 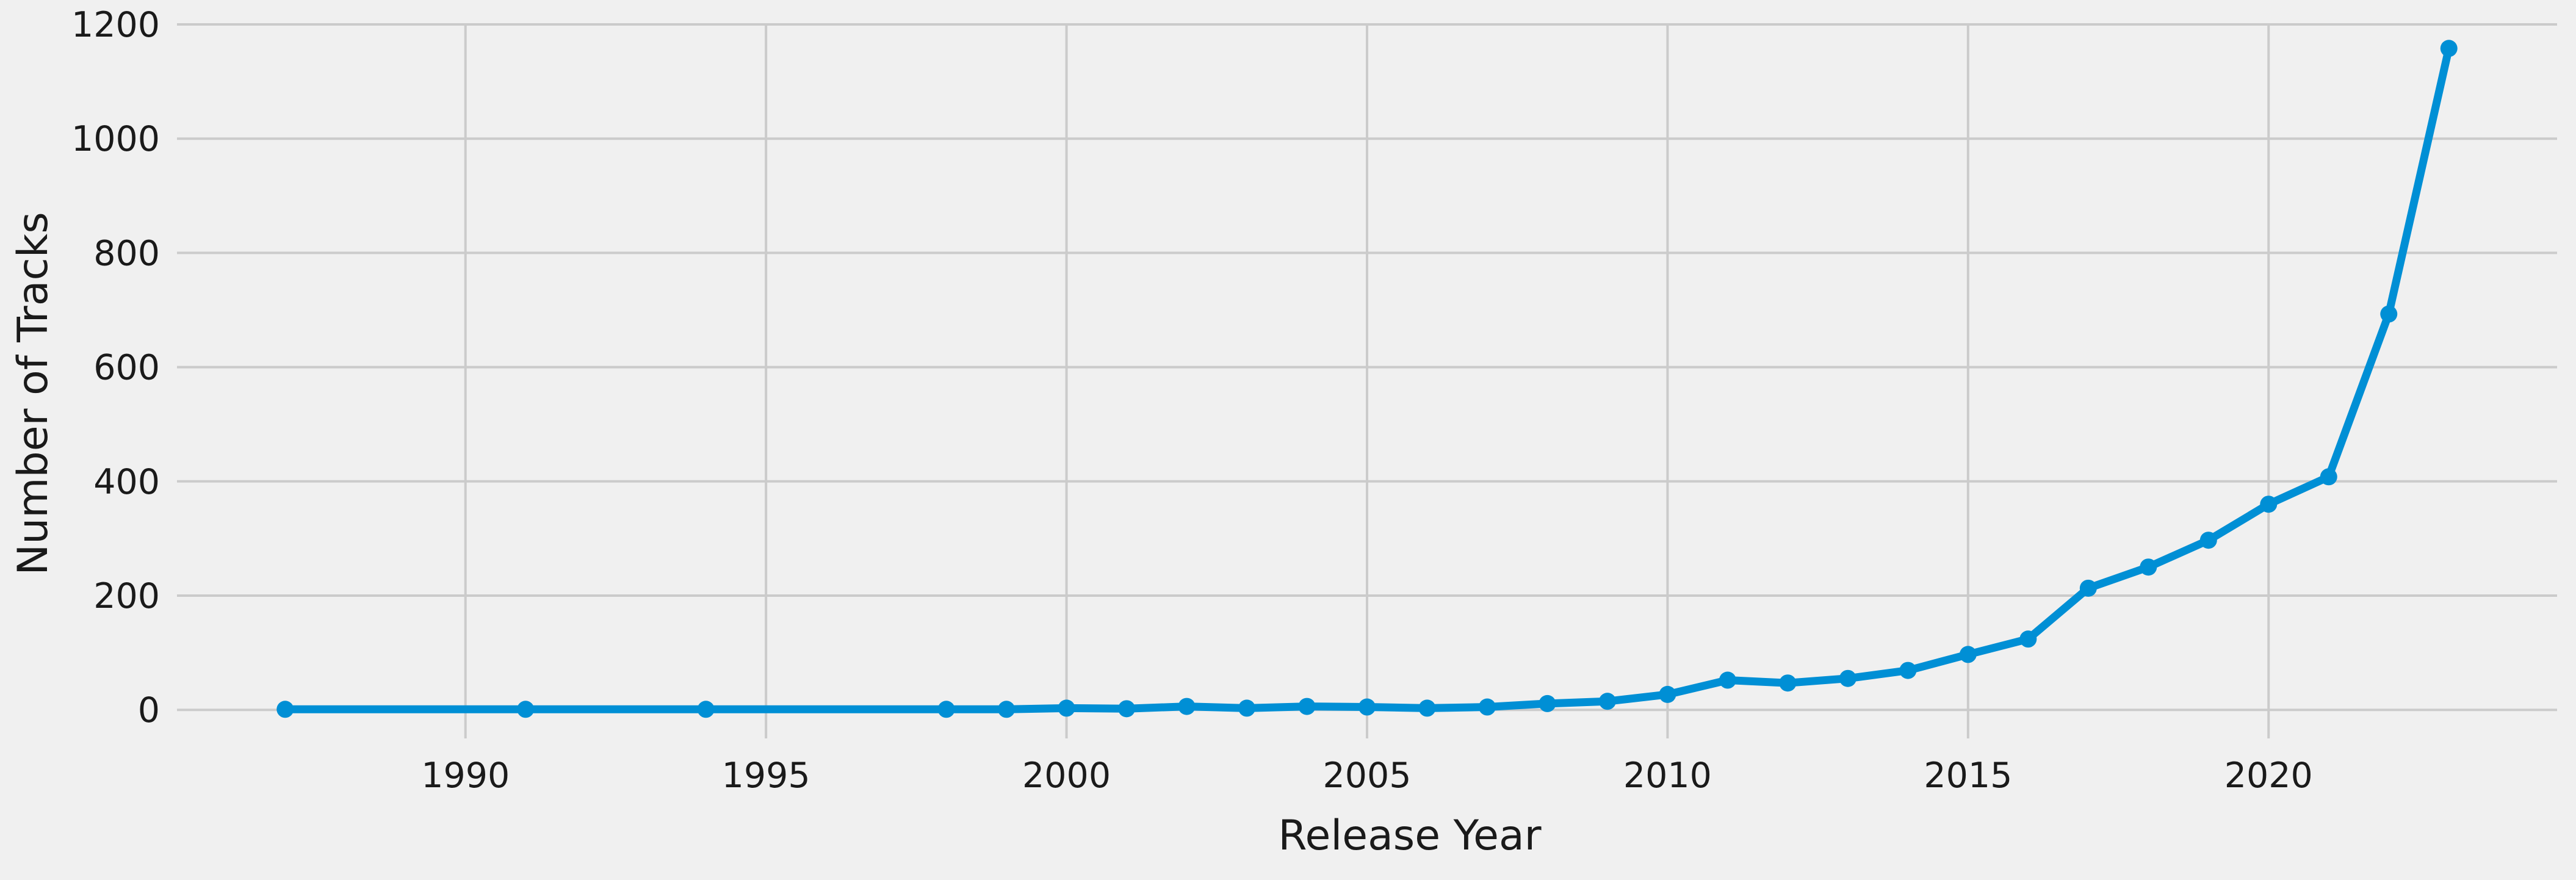 I want to click on x-tick-label: 1995, so click(x=766, y=776).